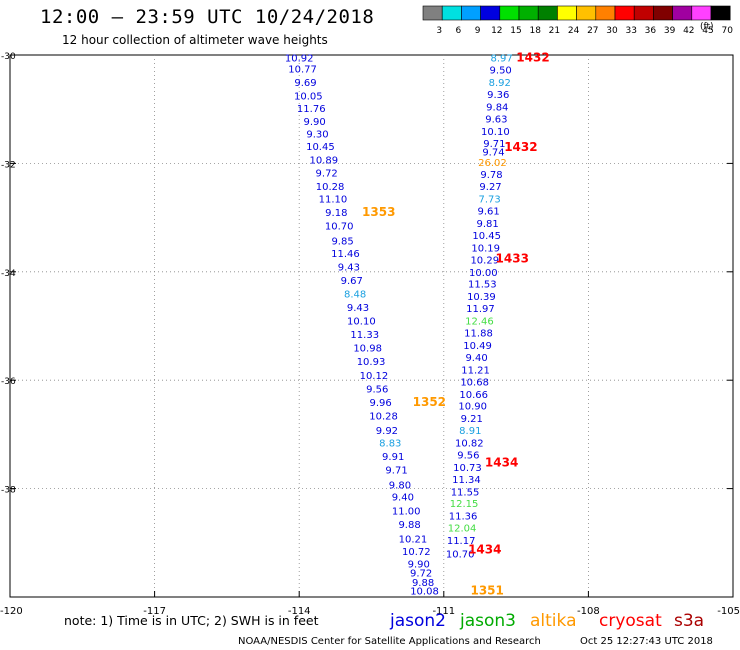 Image resolution: width=740 pixels, height=650 pixels. Describe the element at coordinates (463, 517) in the screenshot. I see `swh-value-jason3: 11.36` at that location.